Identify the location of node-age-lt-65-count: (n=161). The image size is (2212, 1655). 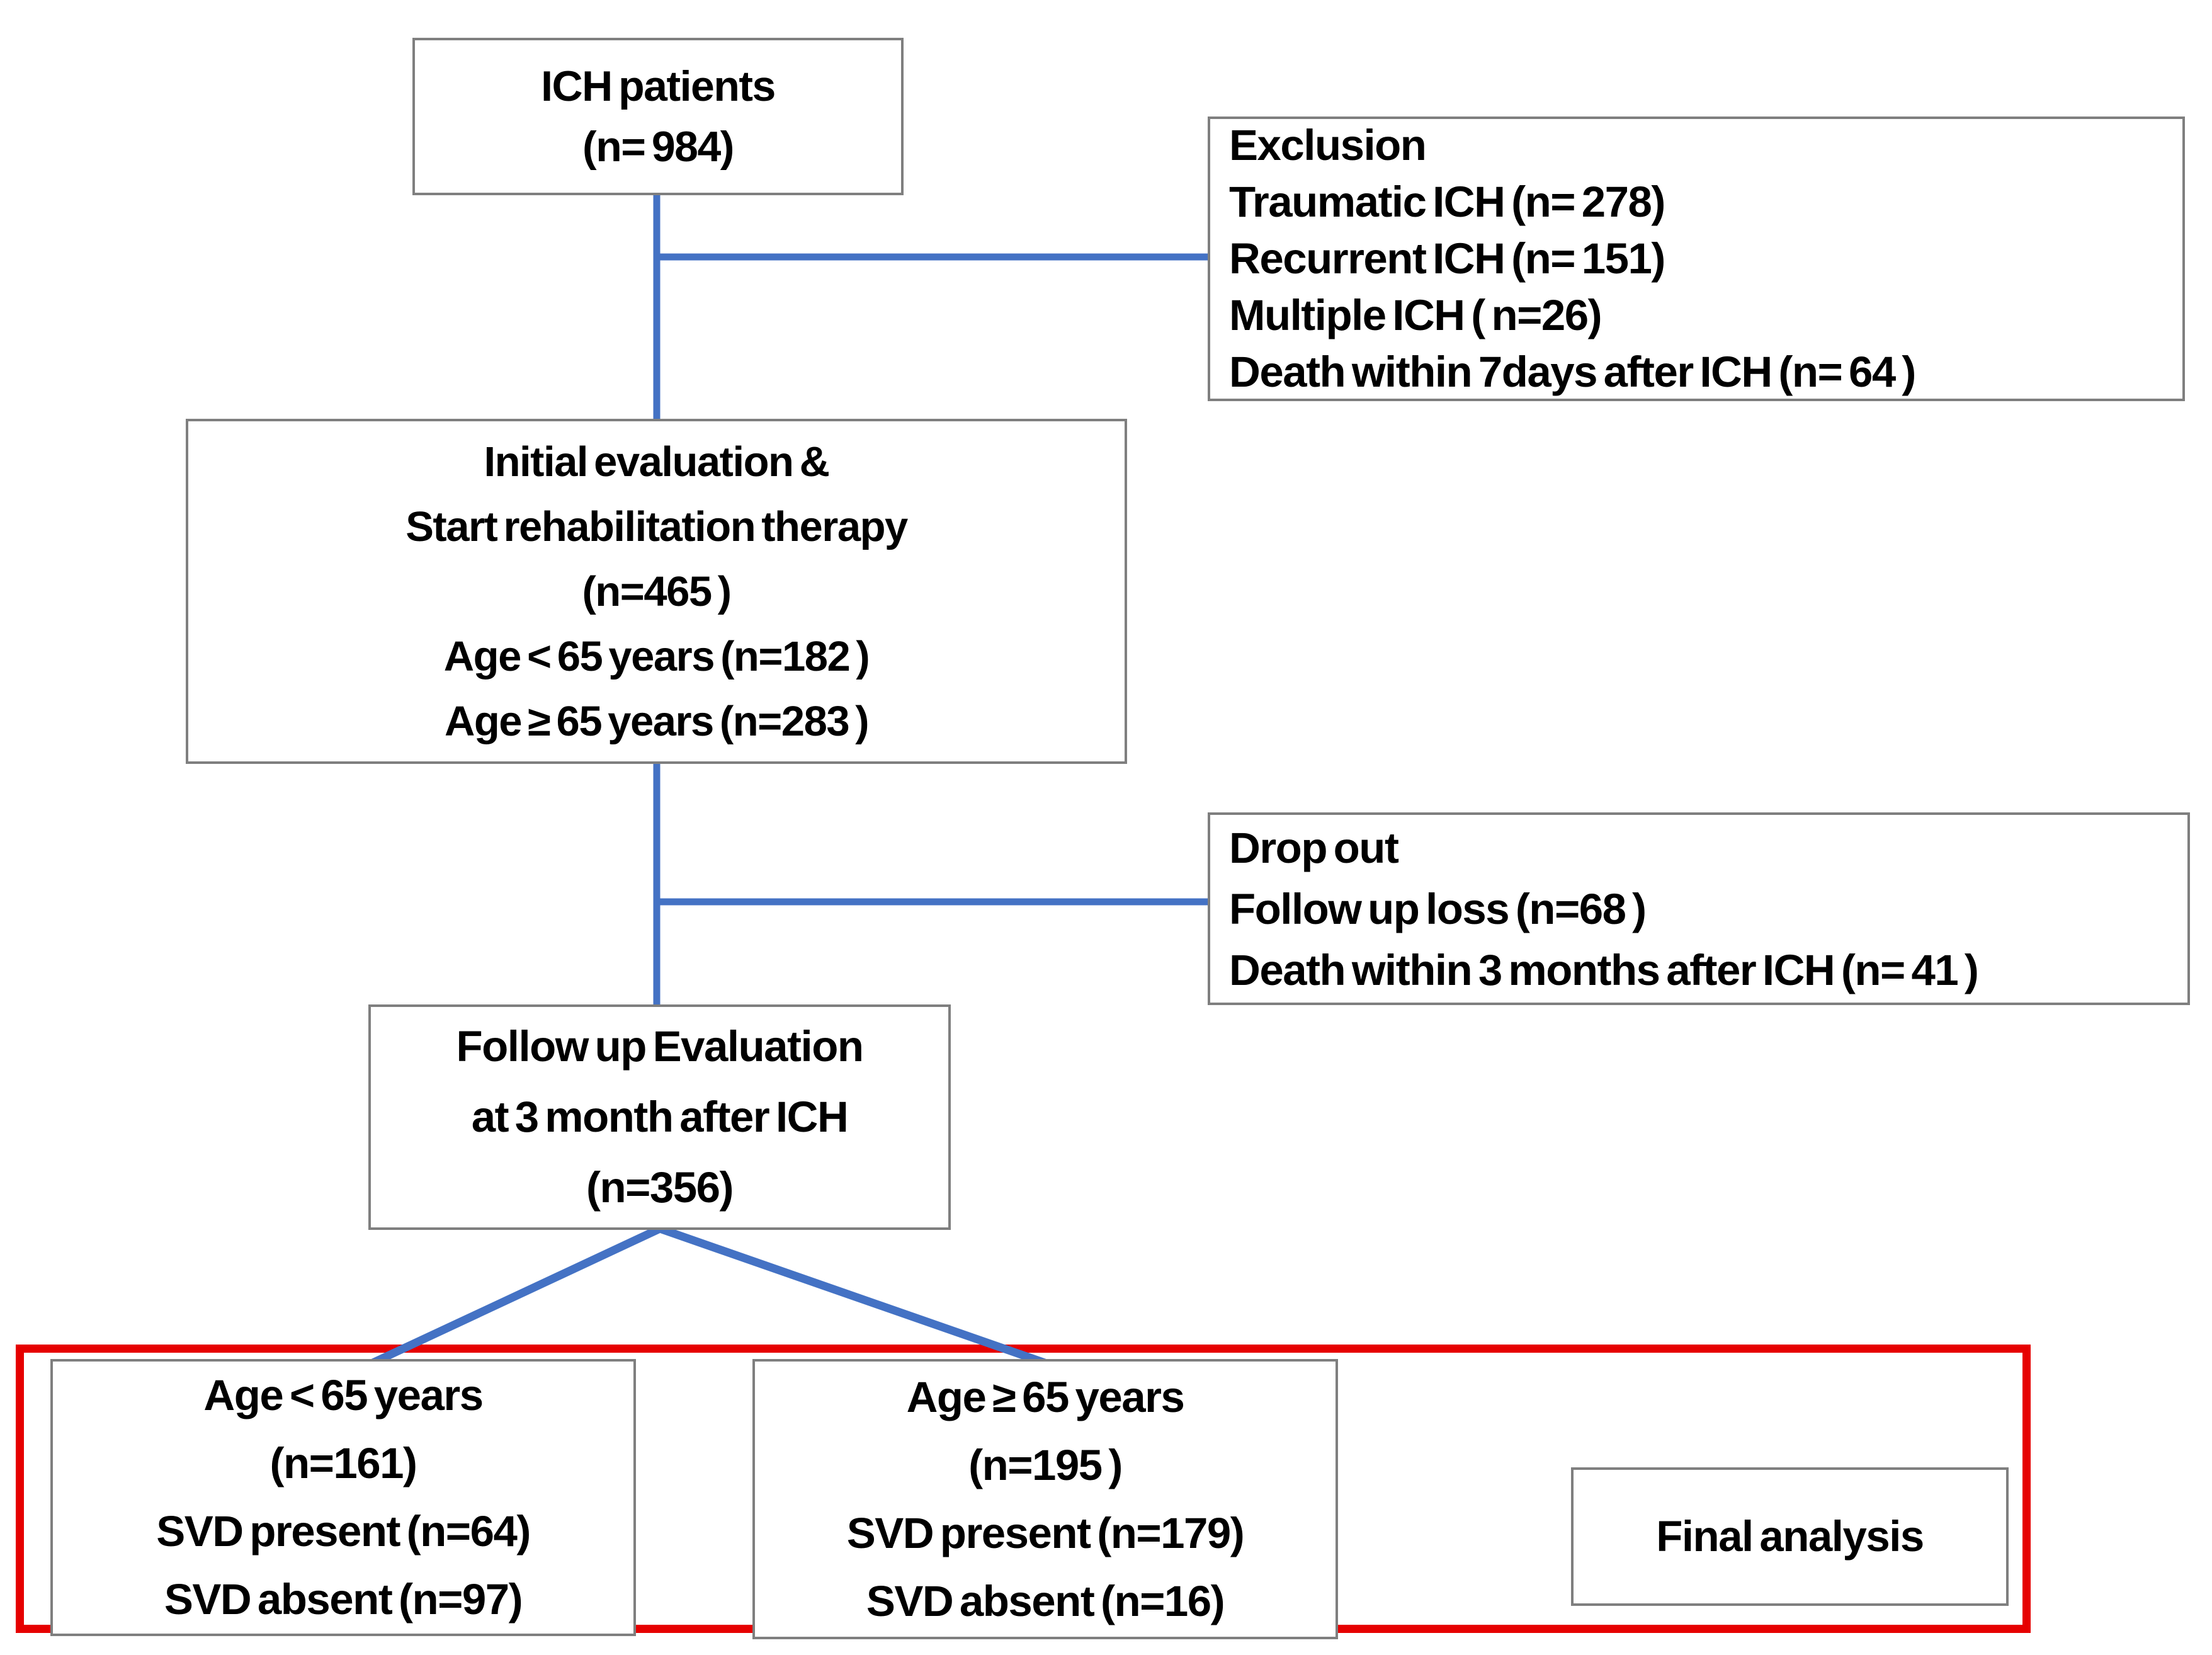
(343, 1463).